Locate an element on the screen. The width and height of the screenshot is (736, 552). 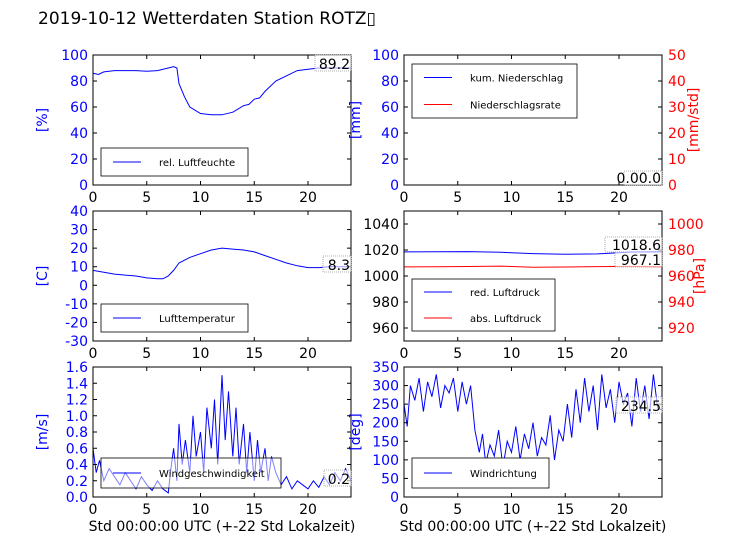
wind-speed-ytick-label: 0.4 is located at coordinates (77, 466).